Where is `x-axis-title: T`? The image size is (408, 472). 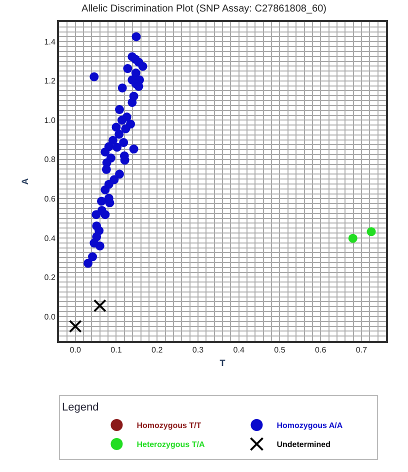
x-axis-title: T is located at coordinates (223, 363).